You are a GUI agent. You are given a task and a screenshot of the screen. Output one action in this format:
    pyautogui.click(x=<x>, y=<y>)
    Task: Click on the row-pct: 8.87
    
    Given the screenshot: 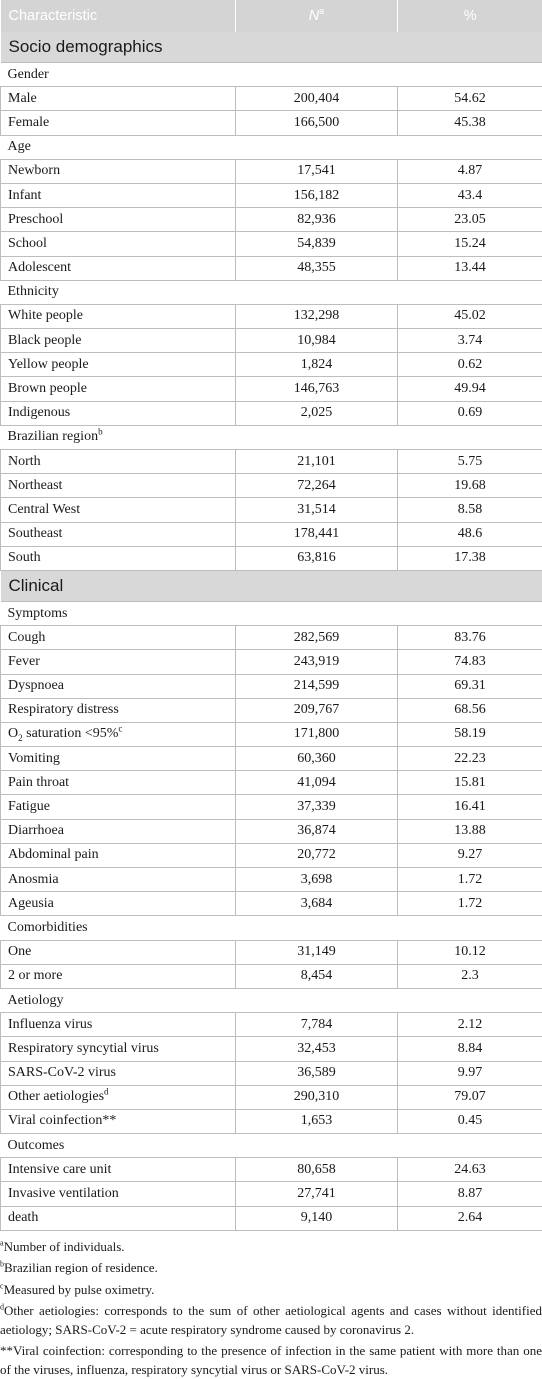 What is the action you would take?
    pyautogui.click(x=470, y=1194)
    